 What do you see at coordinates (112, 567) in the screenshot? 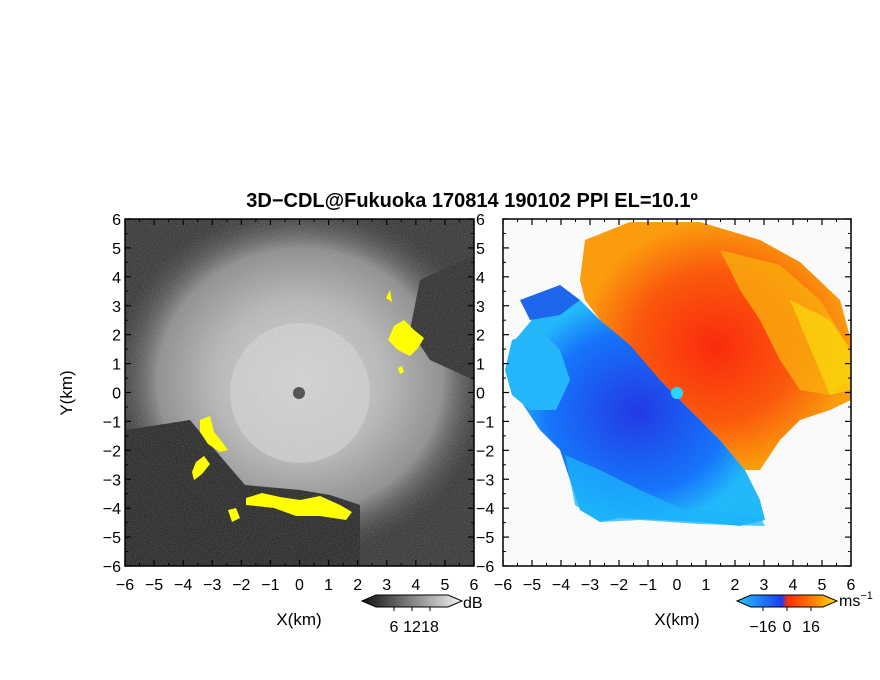
I see `y-tick-label: −6` at bounding box center [112, 567].